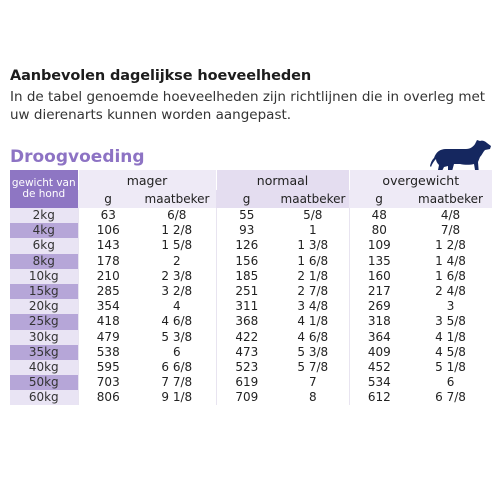 The image size is (500, 500). Describe the element at coordinates (246, 398) in the screenshot. I see `normaal-g-cell: 709` at that location.